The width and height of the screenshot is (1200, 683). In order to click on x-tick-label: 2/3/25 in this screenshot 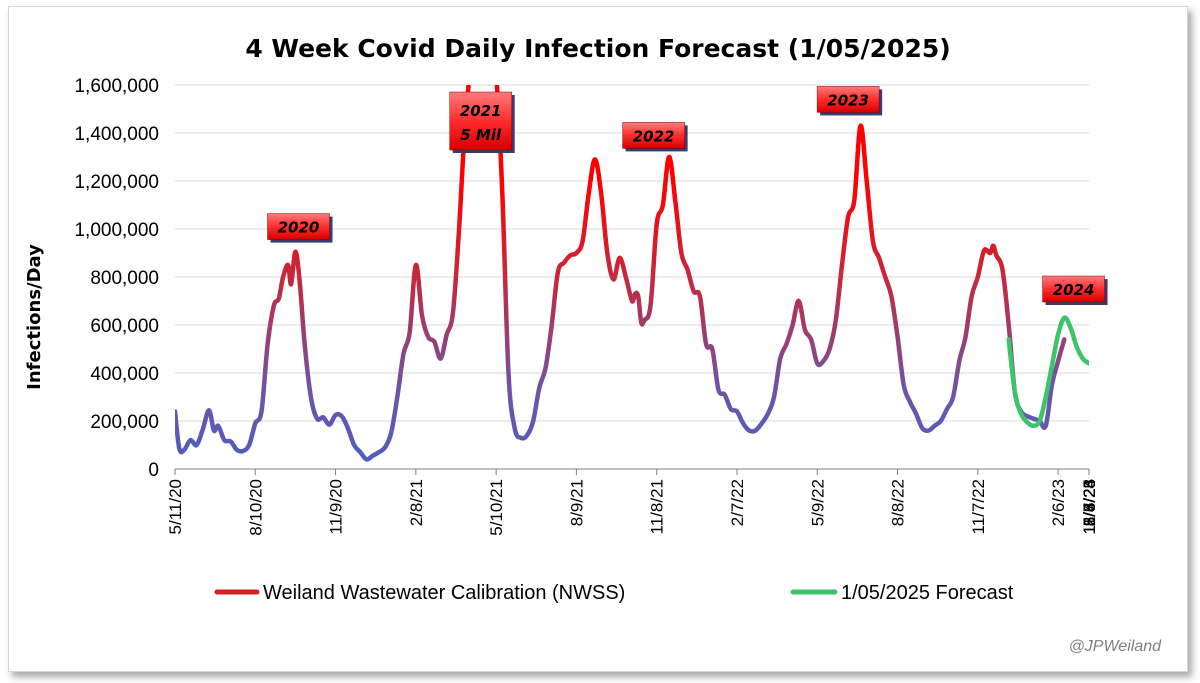, I will do `click(1089, 502)`.